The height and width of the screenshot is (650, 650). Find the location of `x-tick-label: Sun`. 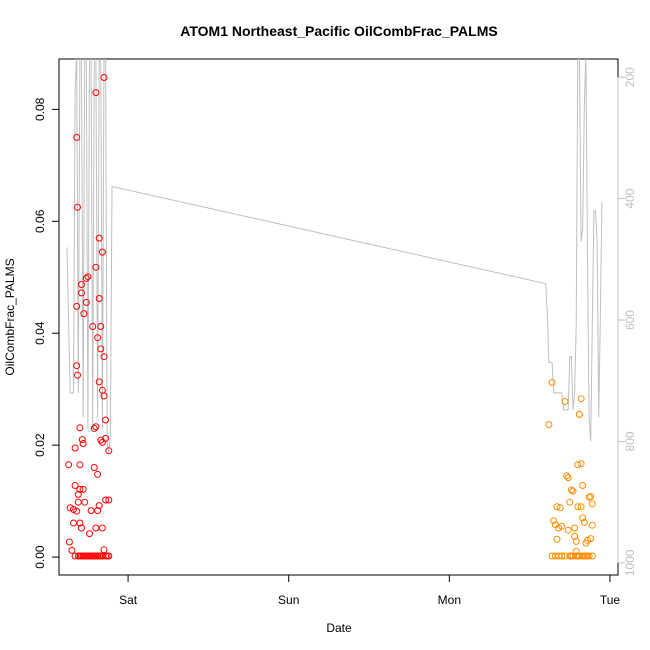

x-tick-label: Sun is located at coordinates (288, 600).